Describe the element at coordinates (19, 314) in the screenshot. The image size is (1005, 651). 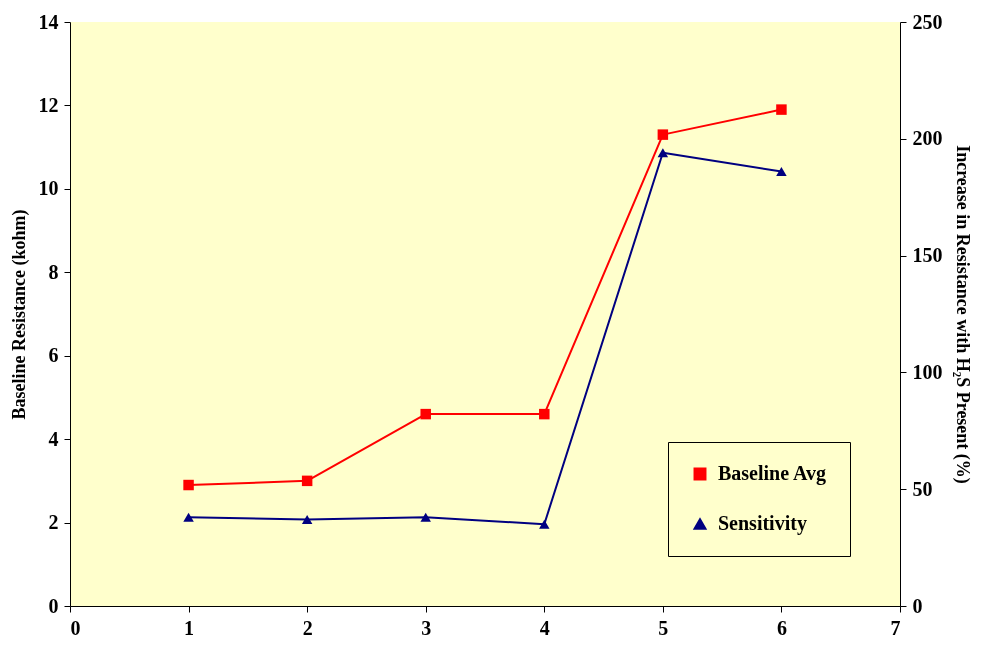
I see `y-axis-title: Baseline Resistance (kohm)` at that location.